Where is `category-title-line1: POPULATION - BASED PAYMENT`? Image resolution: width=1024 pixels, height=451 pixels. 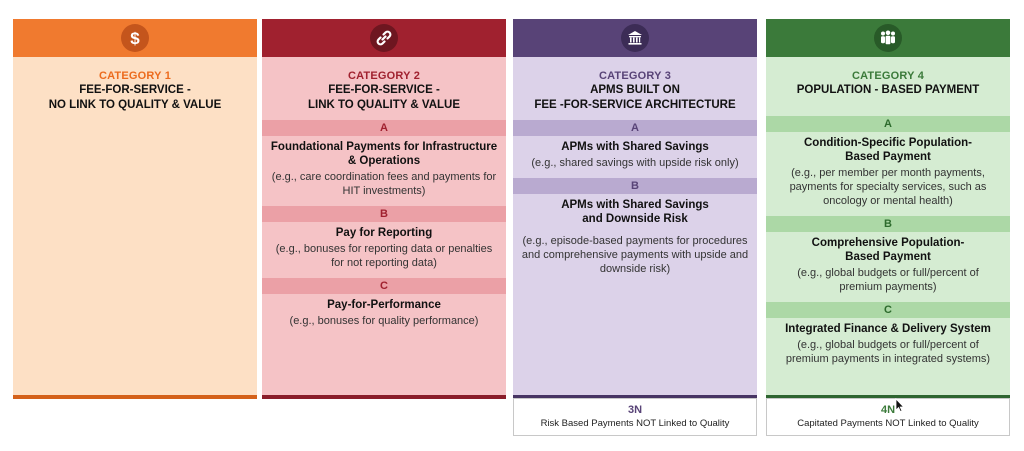 category-title-line1: POPULATION - BASED PAYMENT is located at coordinates (888, 90).